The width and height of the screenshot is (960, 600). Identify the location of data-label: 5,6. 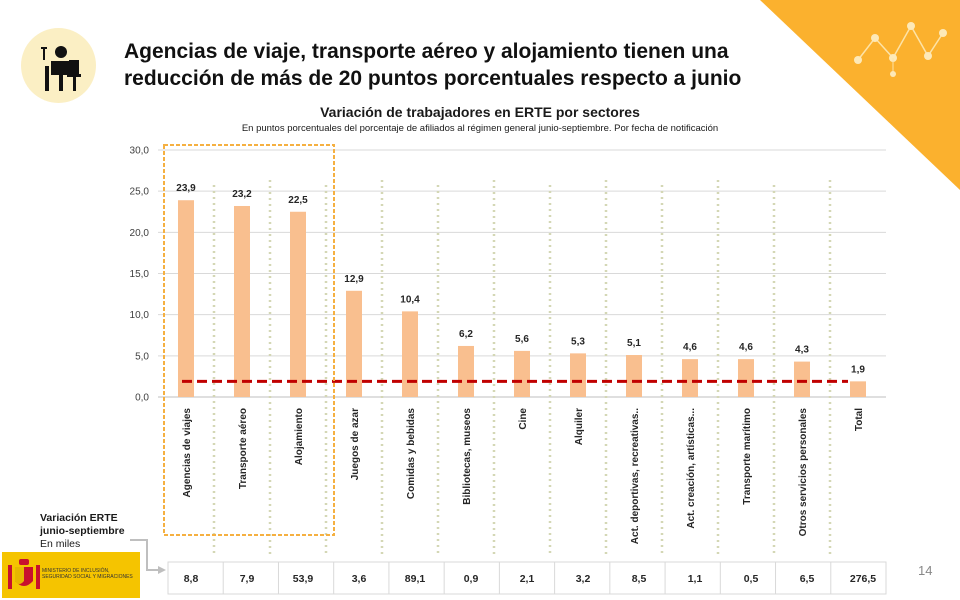
(522, 339).